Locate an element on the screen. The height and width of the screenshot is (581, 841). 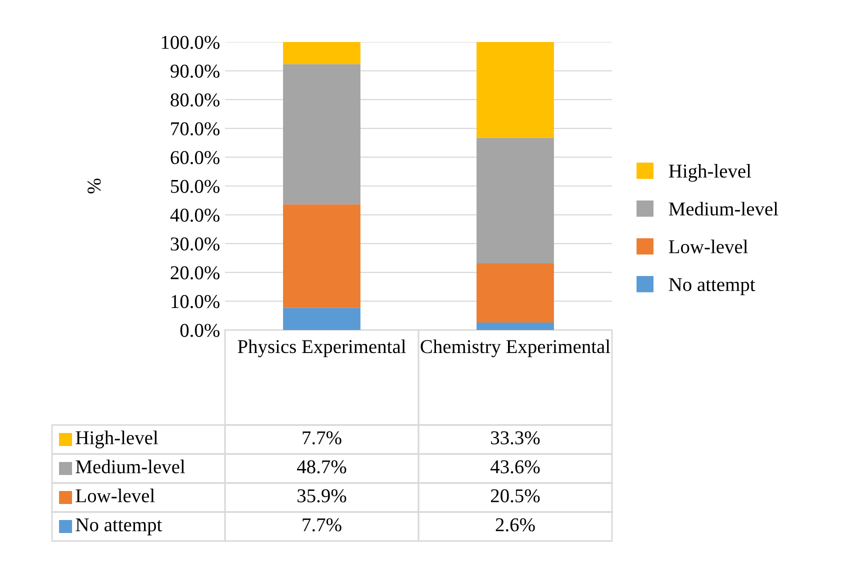
data-label: 48.7% is located at coordinates (321, 467).